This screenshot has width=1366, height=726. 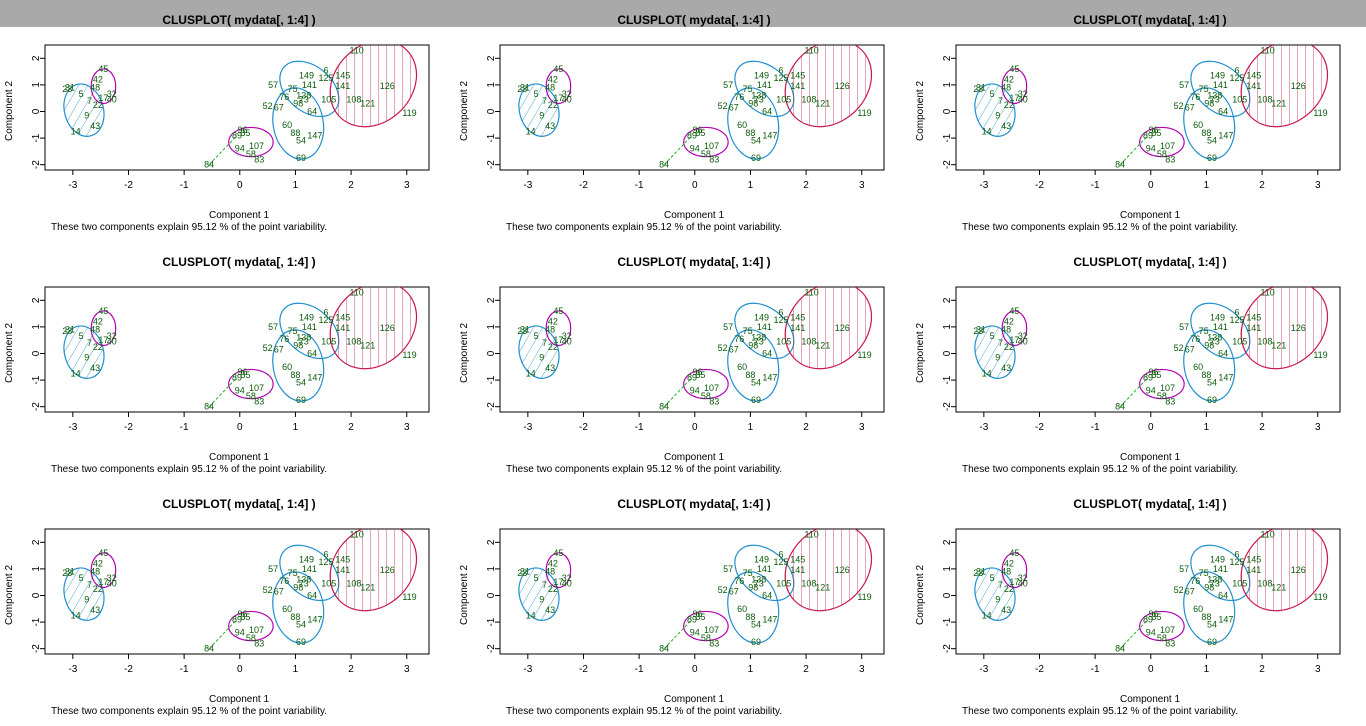 What do you see at coordinates (298, 104) in the screenshot?
I see `point-label: 98` at bounding box center [298, 104].